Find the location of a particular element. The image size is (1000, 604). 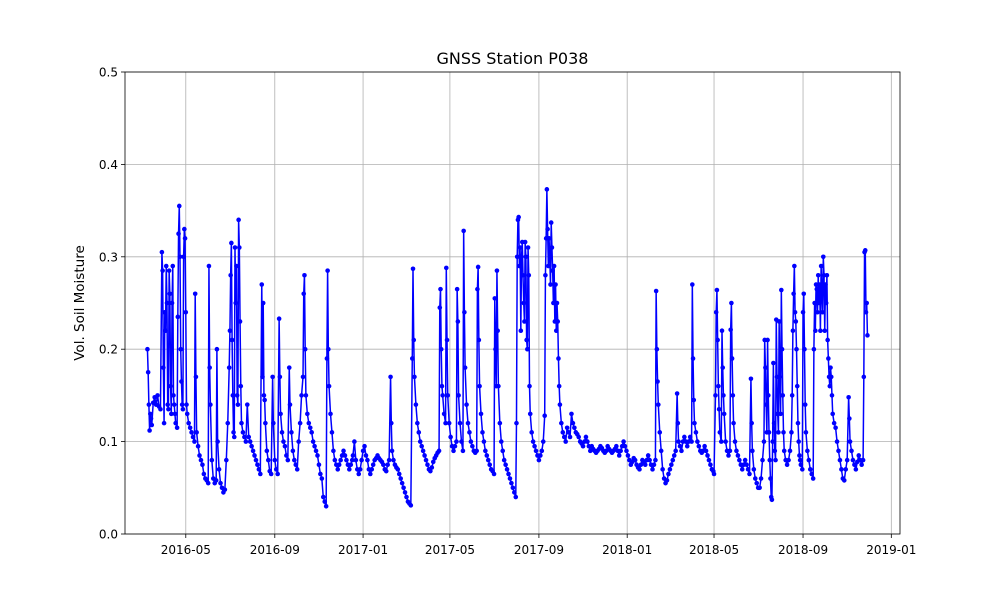

x-tick-label: 2017-01 is located at coordinates (363, 550).